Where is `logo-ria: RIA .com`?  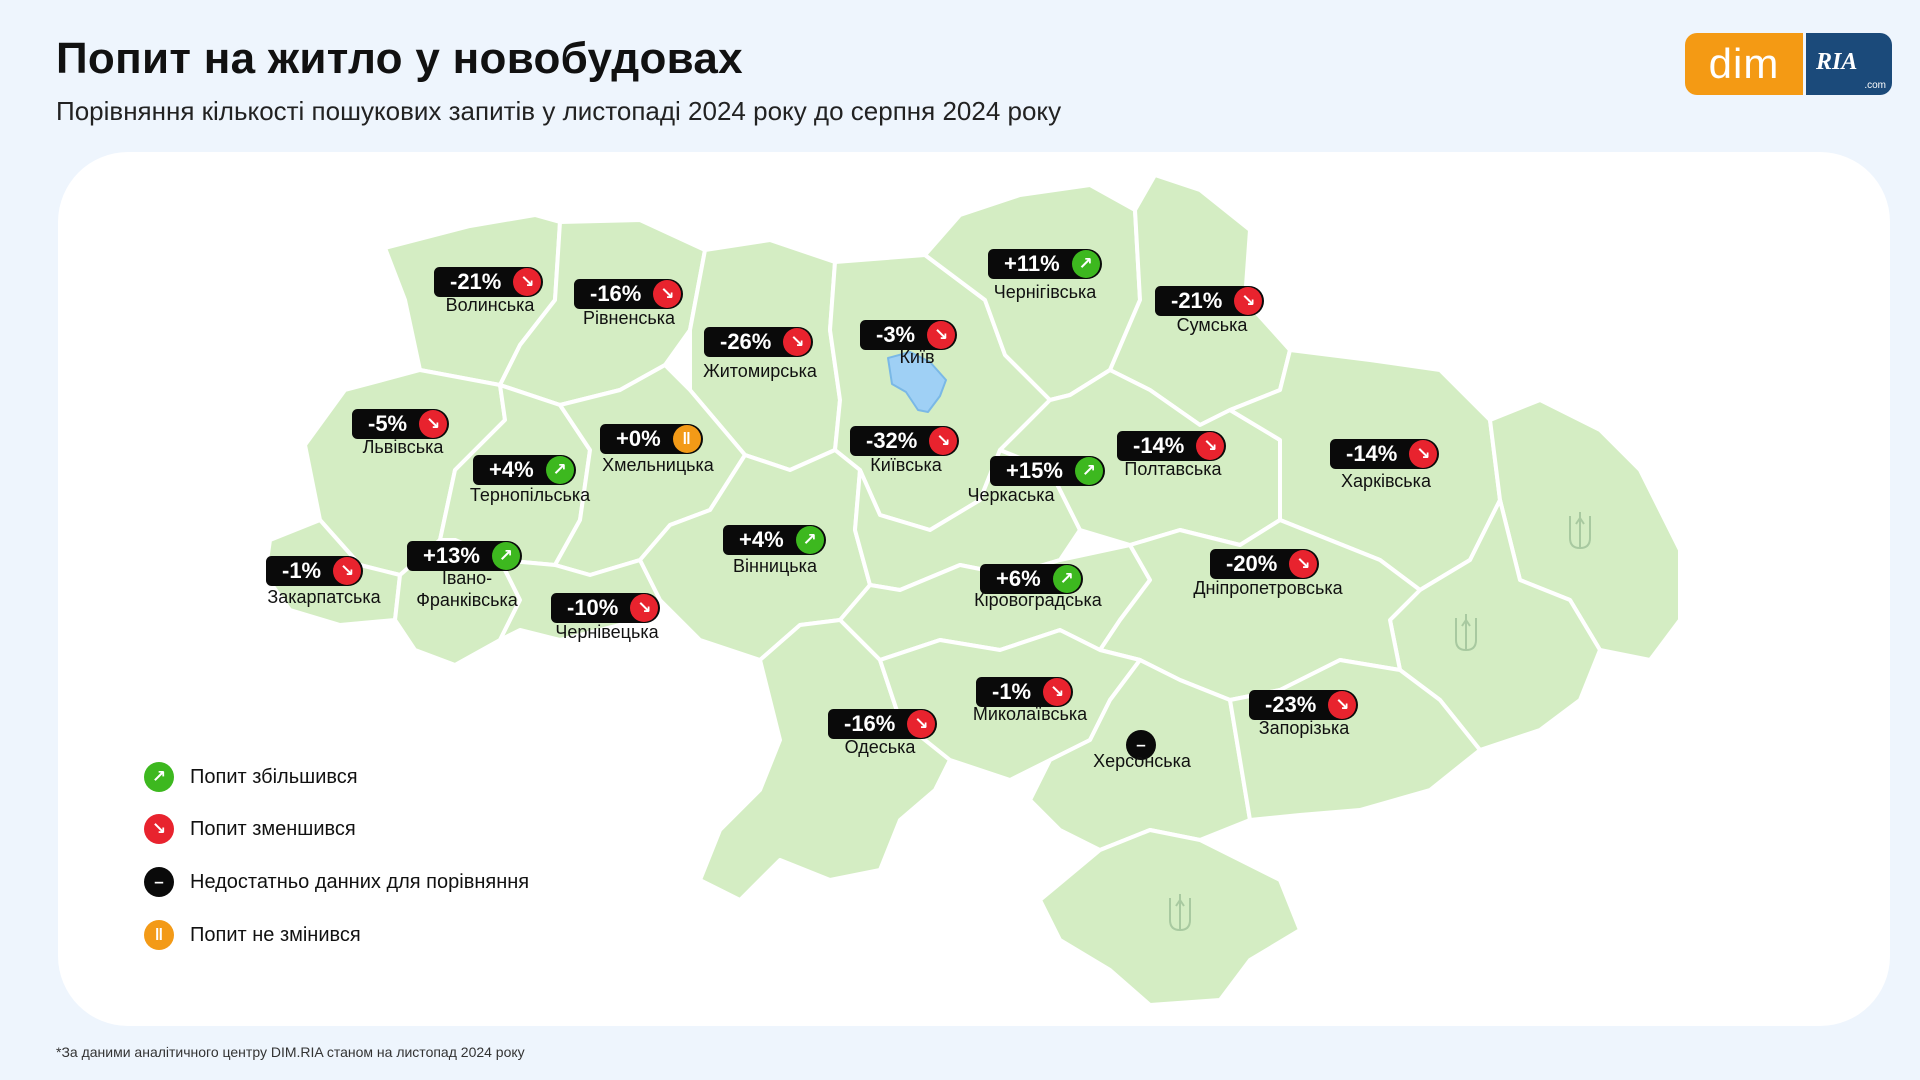 logo-ria: RIA .com is located at coordinates (1849, 64).